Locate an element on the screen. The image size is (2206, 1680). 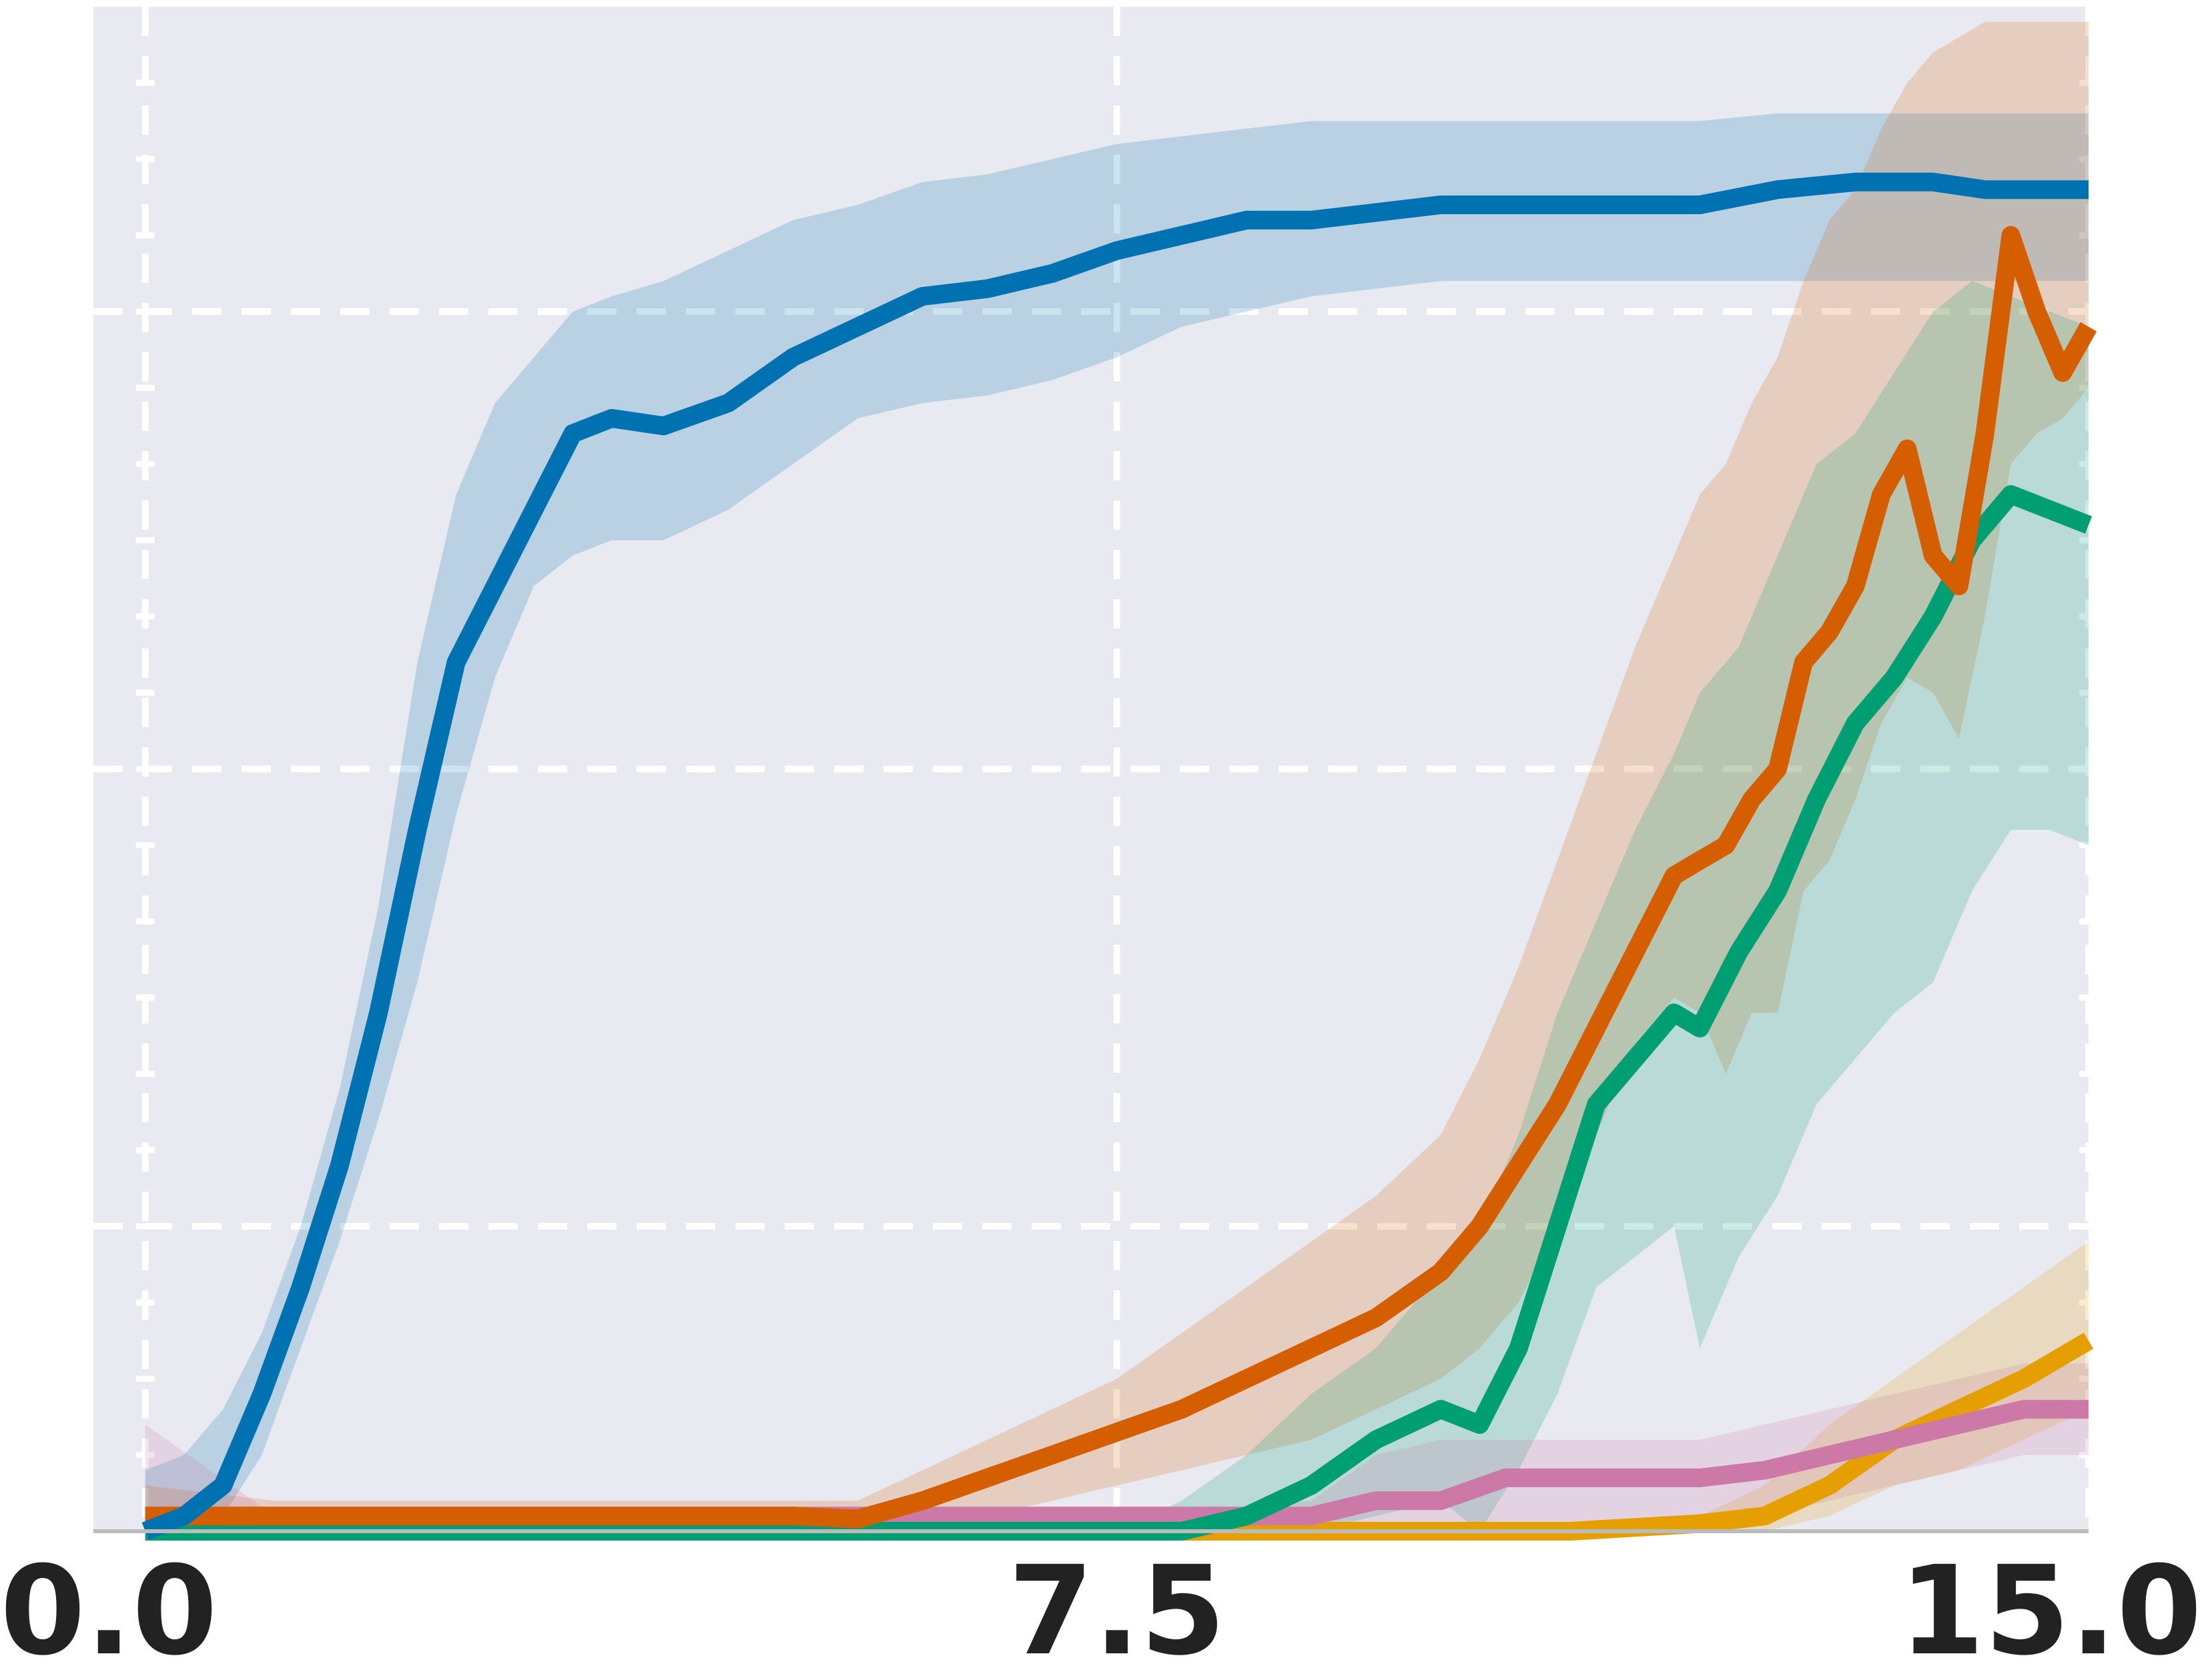
x-tick-label-layer: 0.0 7.5 15.0 is located at coordinates (1101, 1610).